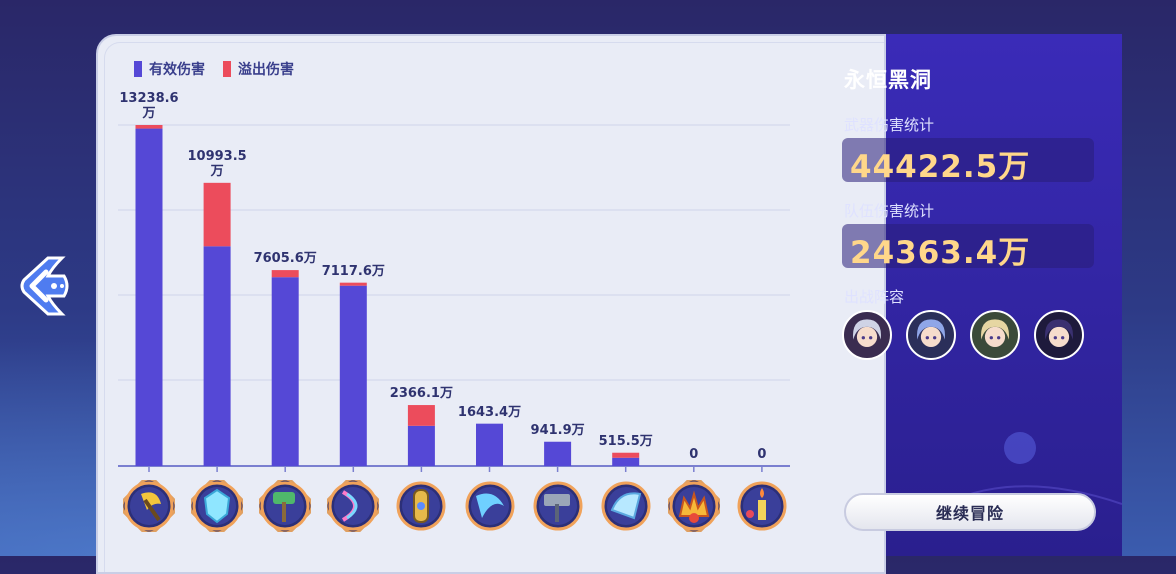 This screenshot has width=1176, height=574. I want to click on bar-value-label-5: 2366.1万, so click(421, 394).